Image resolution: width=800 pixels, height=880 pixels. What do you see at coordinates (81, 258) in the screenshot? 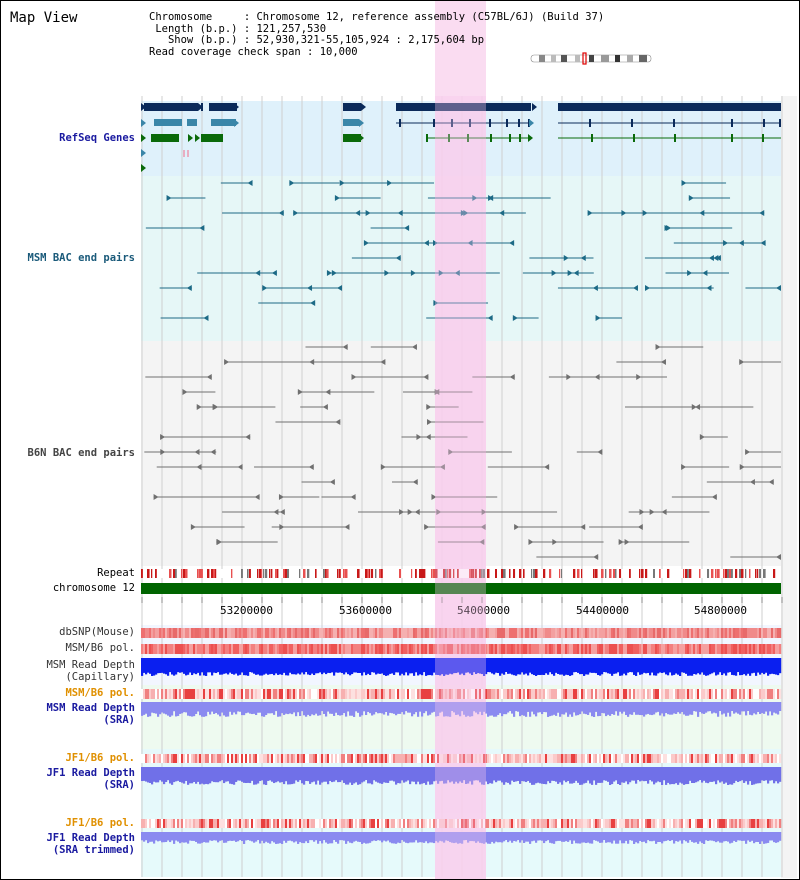
I see `track-label-msm-bac: MSM BAC end pairs` at bounding box center [81, 258].